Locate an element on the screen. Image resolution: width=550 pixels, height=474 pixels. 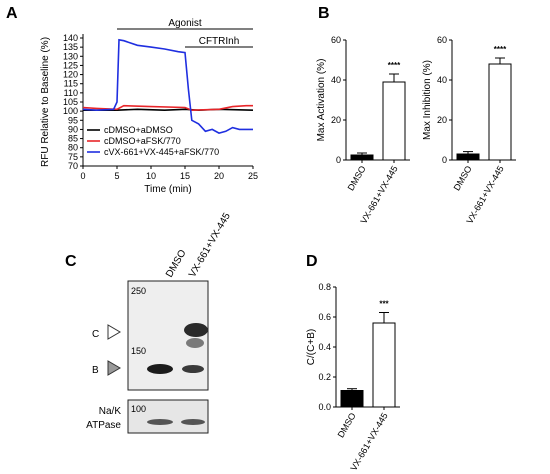
y-tick-label: 85 is located at coordinates (73, 139).